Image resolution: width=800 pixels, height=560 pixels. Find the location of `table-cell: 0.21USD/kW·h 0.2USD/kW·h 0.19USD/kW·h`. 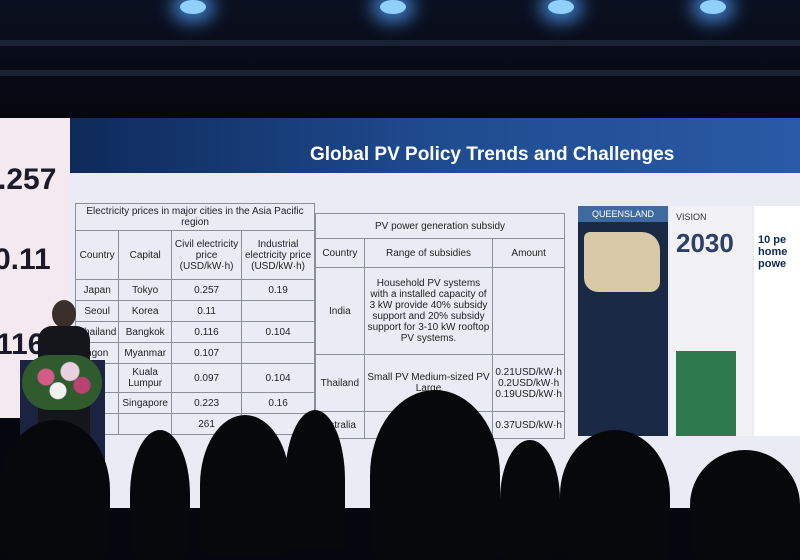

table-cell: 0.21USD/kW·h 0.2USD/kW·h 0.19USD/kW·h is located at coordinates (528, 383).